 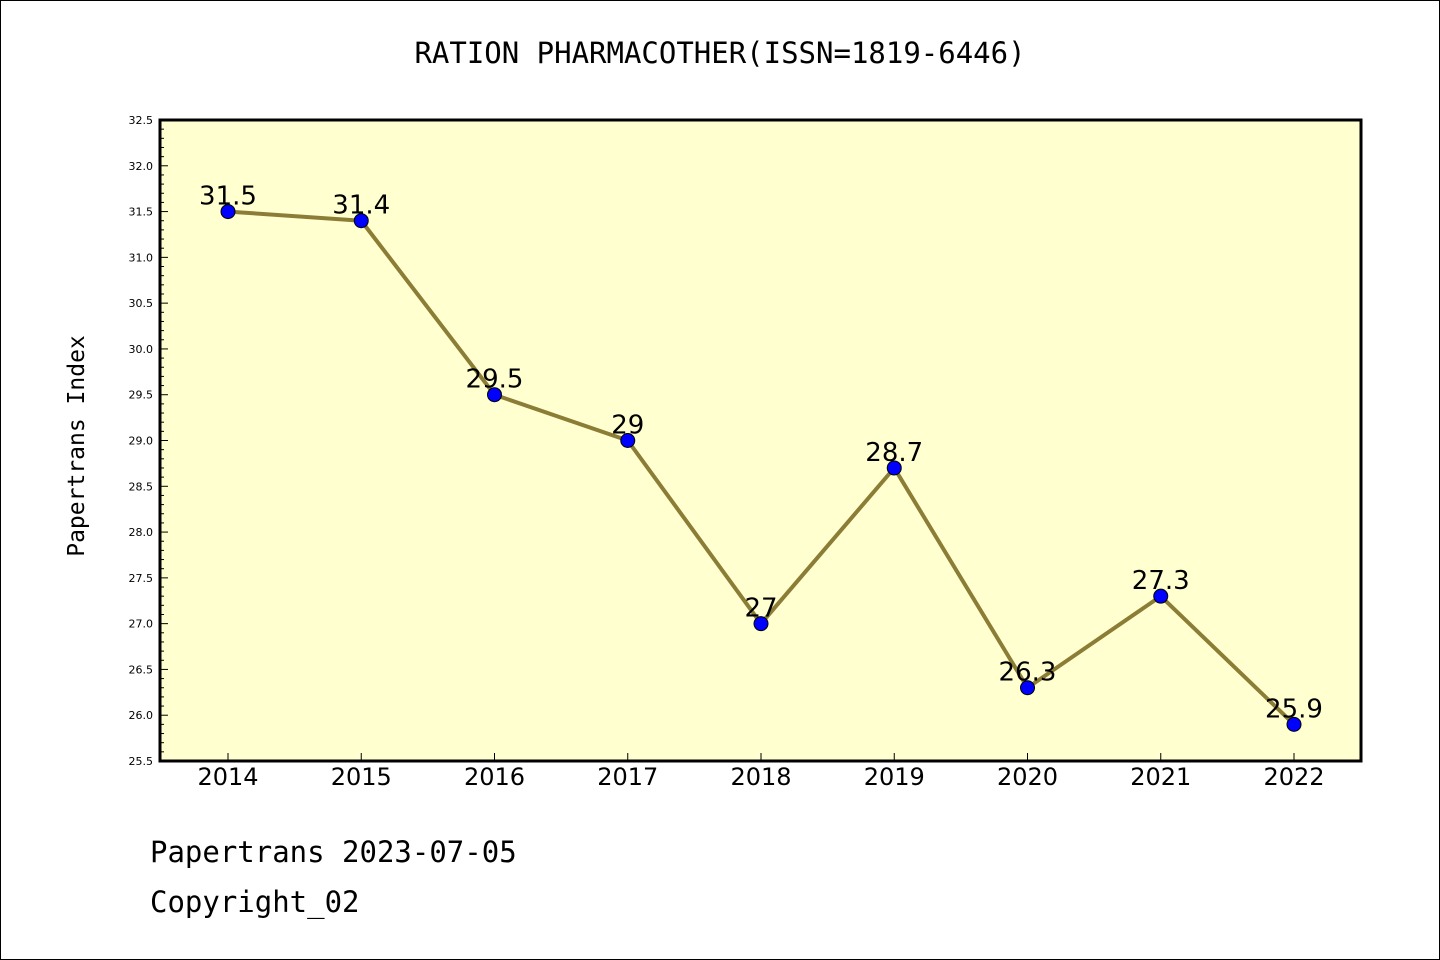 I want to click on footer-copyright: Copyright_02, so click(x=255, y=902).